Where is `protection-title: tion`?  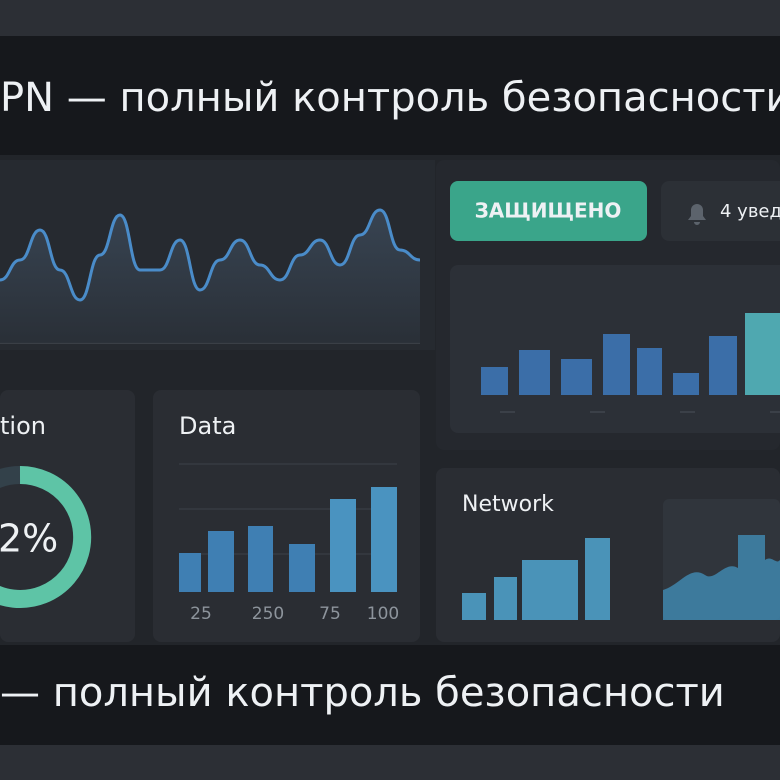
protection-title: tion is located at coordinates (23, 426).